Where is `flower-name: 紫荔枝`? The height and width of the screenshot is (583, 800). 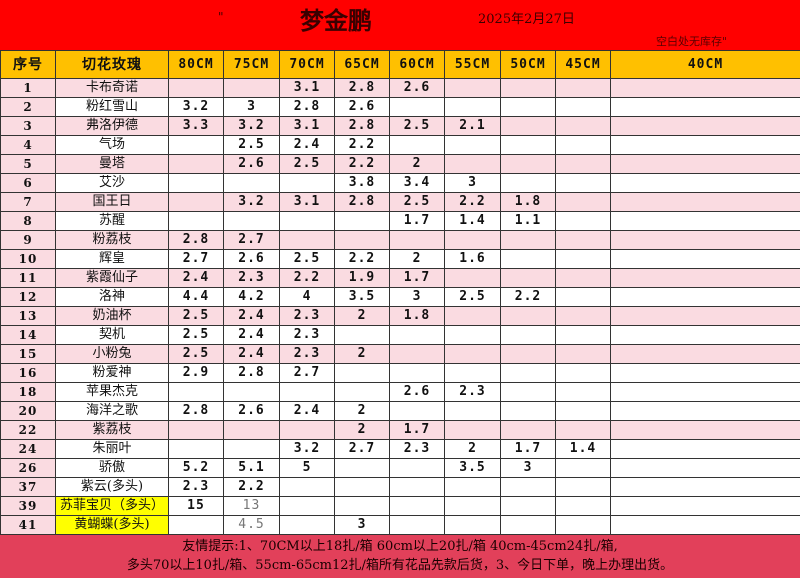
flower-name: 紫荔枝 is located at coordinates (112, 430).